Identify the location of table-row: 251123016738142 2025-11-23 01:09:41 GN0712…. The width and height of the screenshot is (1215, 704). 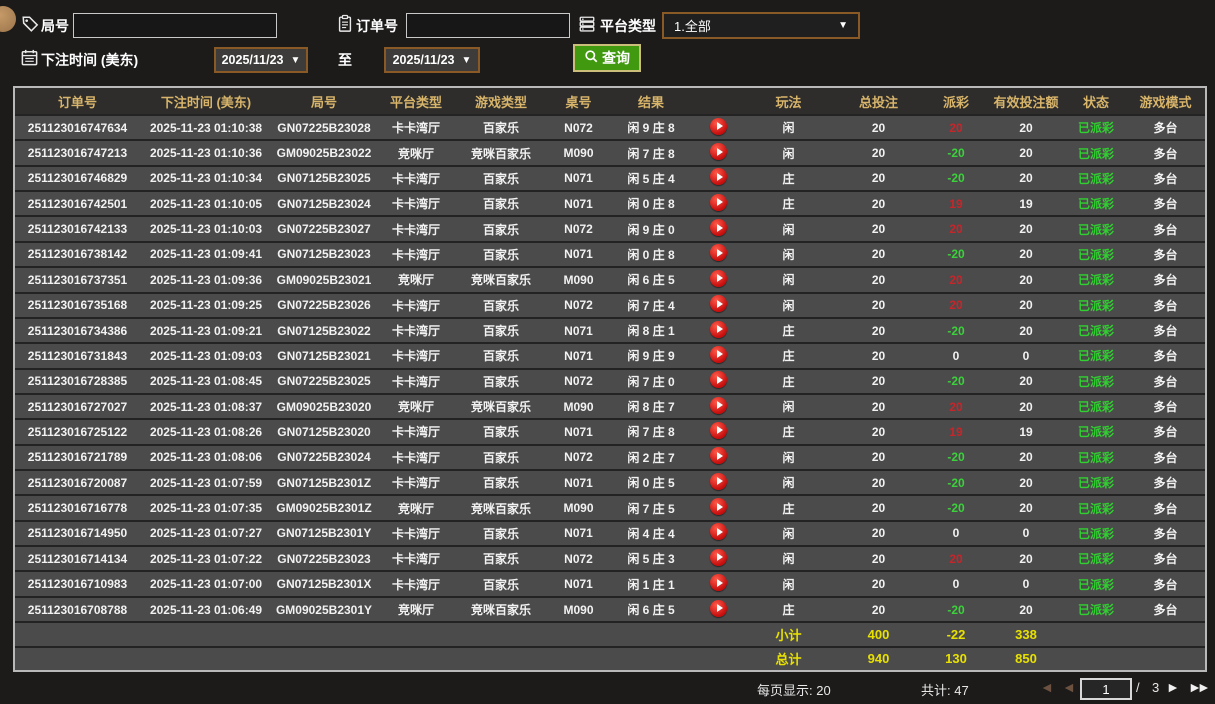
(610, 253).